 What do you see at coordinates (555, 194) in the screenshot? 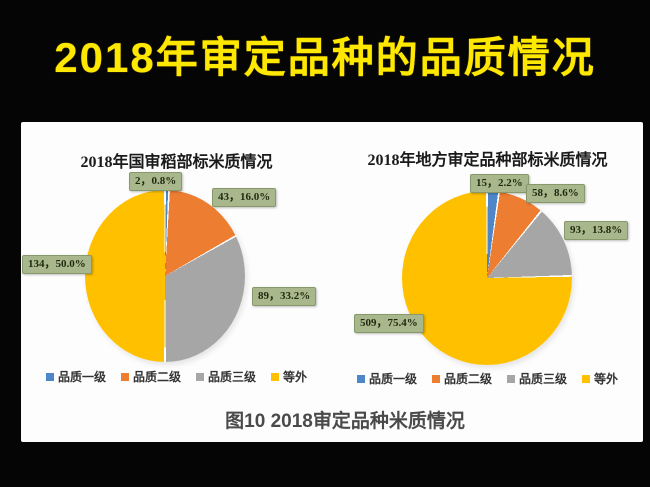
I see `pie-label-grade2: 58，8.6%` at bounding box center [555, 194].